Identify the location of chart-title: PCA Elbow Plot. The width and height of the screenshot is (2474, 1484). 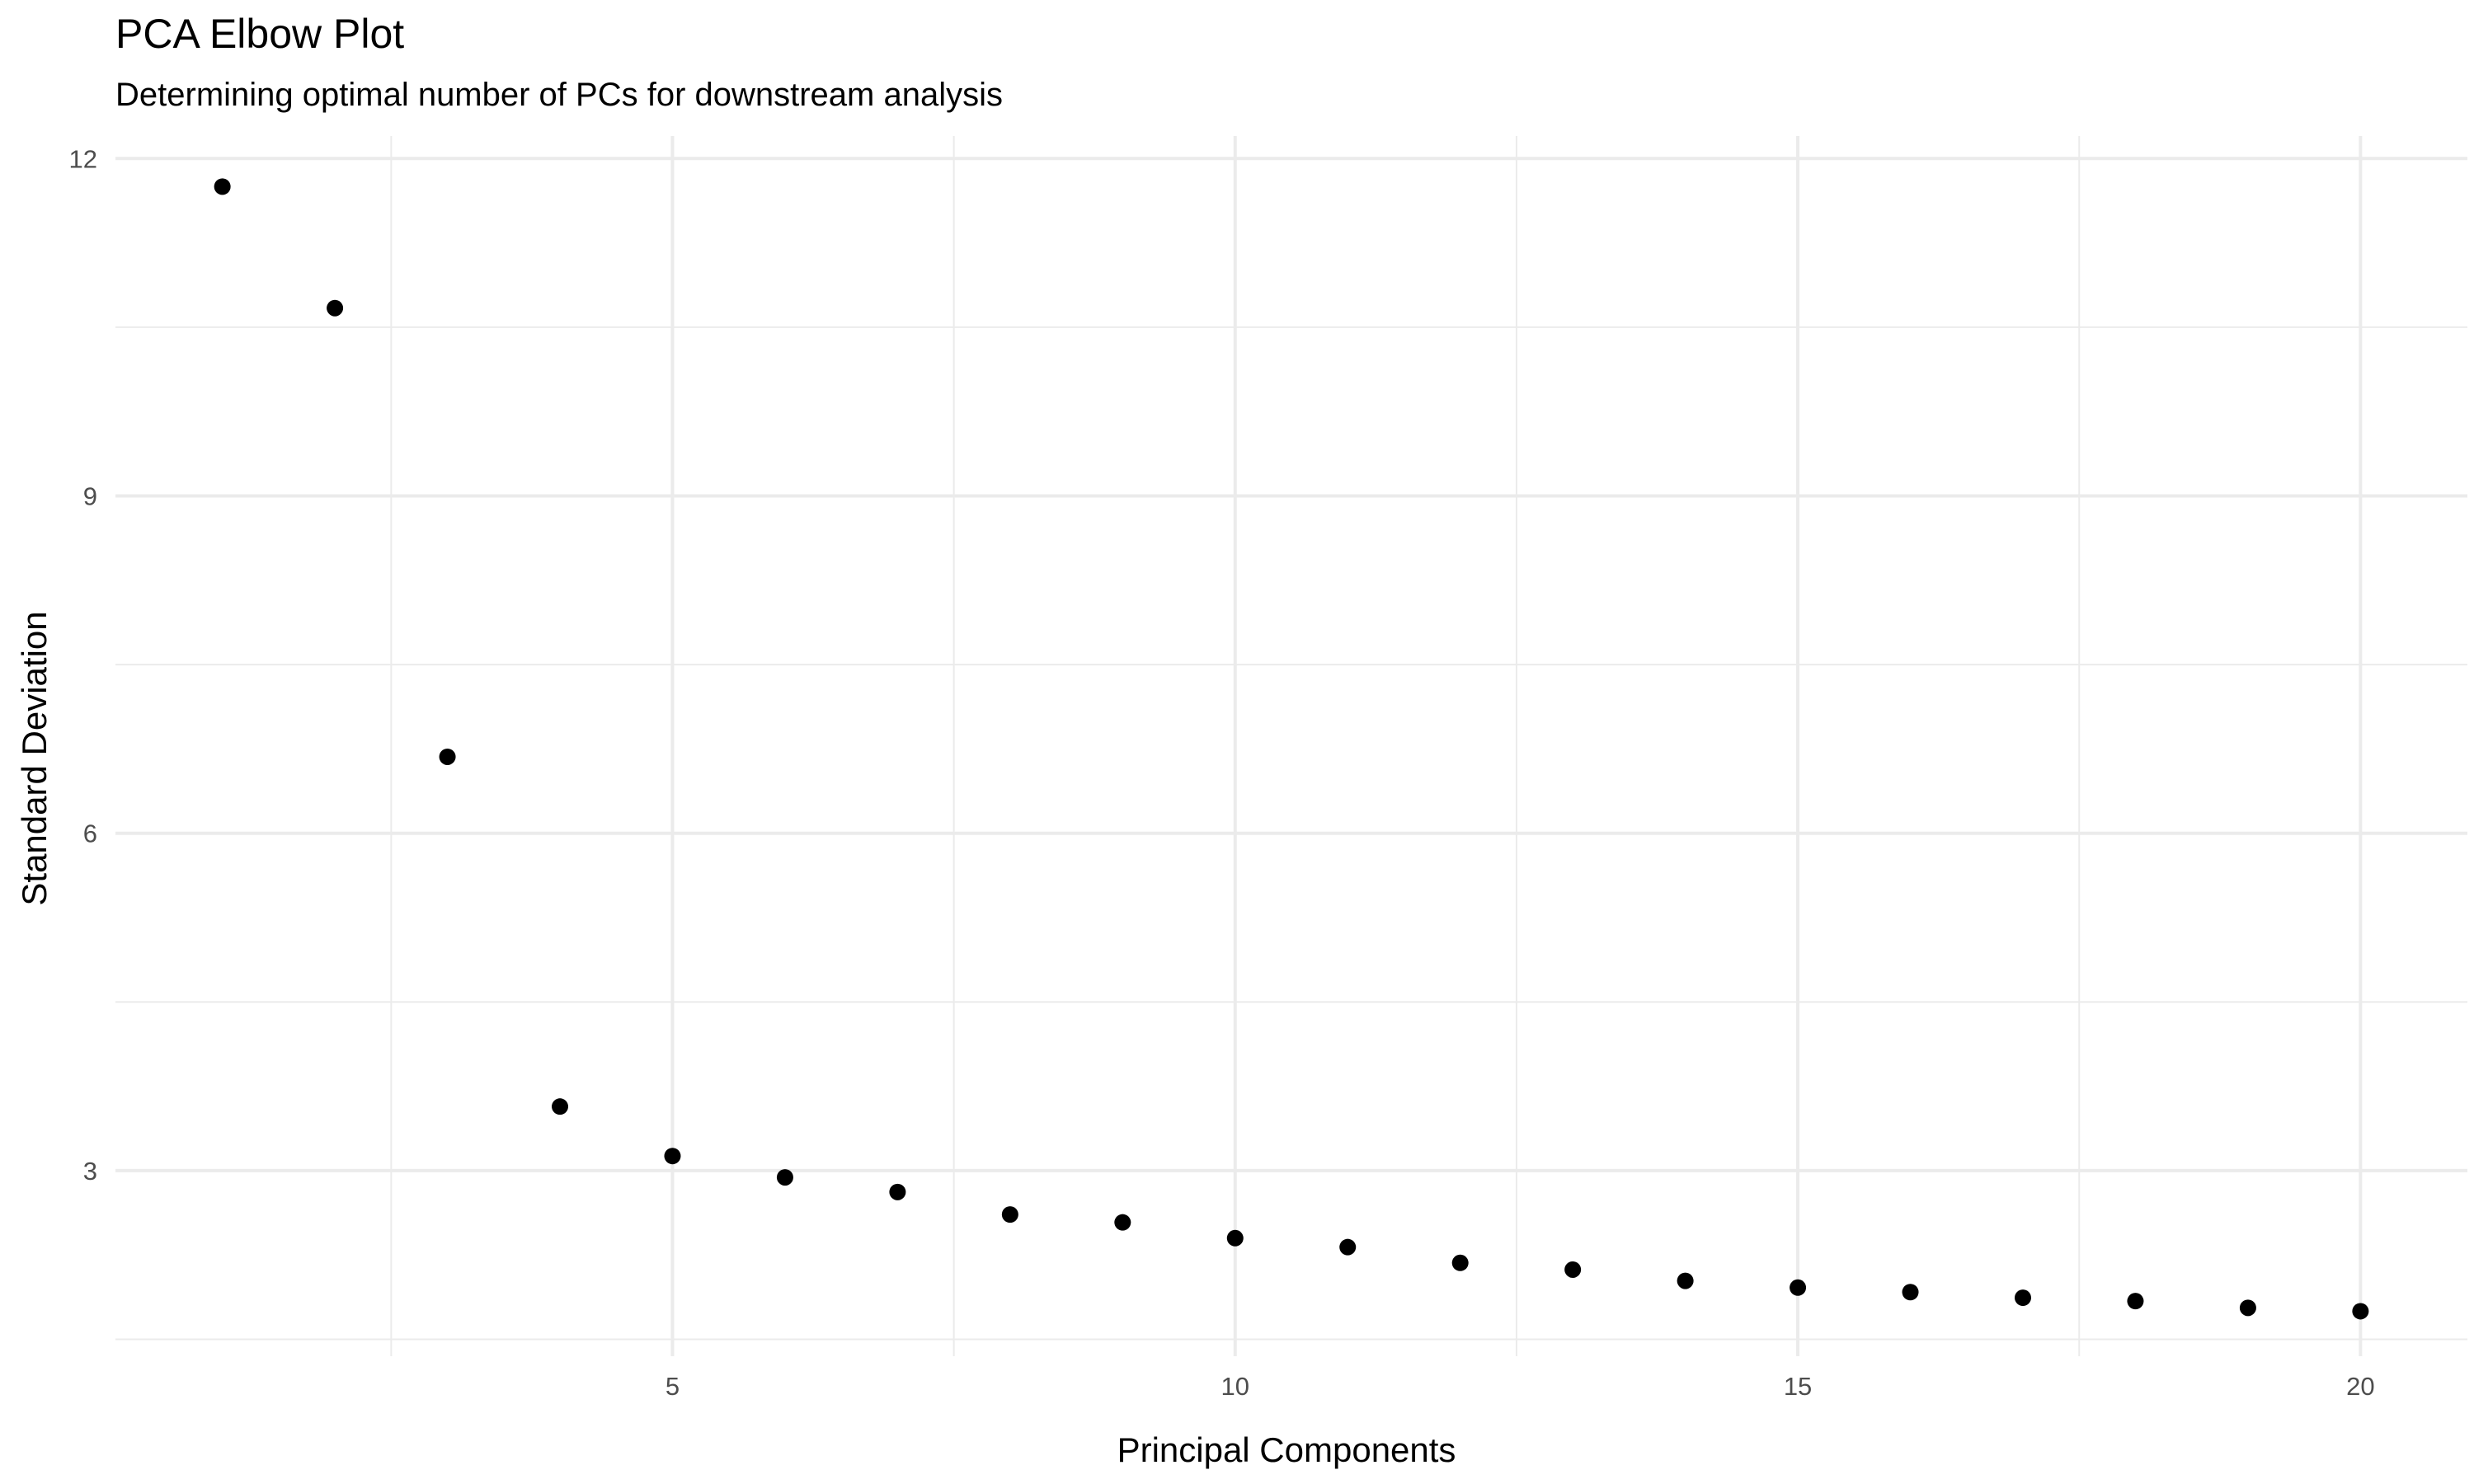
(259, 34).